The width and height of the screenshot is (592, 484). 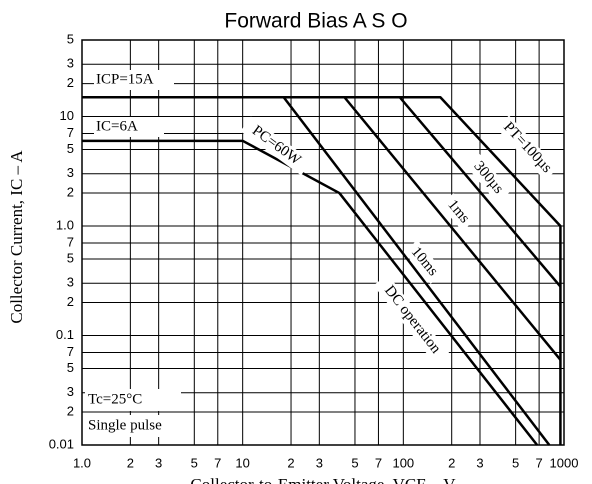 What do you see at coordinates (67, 115) in the screenshot?
I see `y-tick-label: 10` at bounding box center [67, 115].